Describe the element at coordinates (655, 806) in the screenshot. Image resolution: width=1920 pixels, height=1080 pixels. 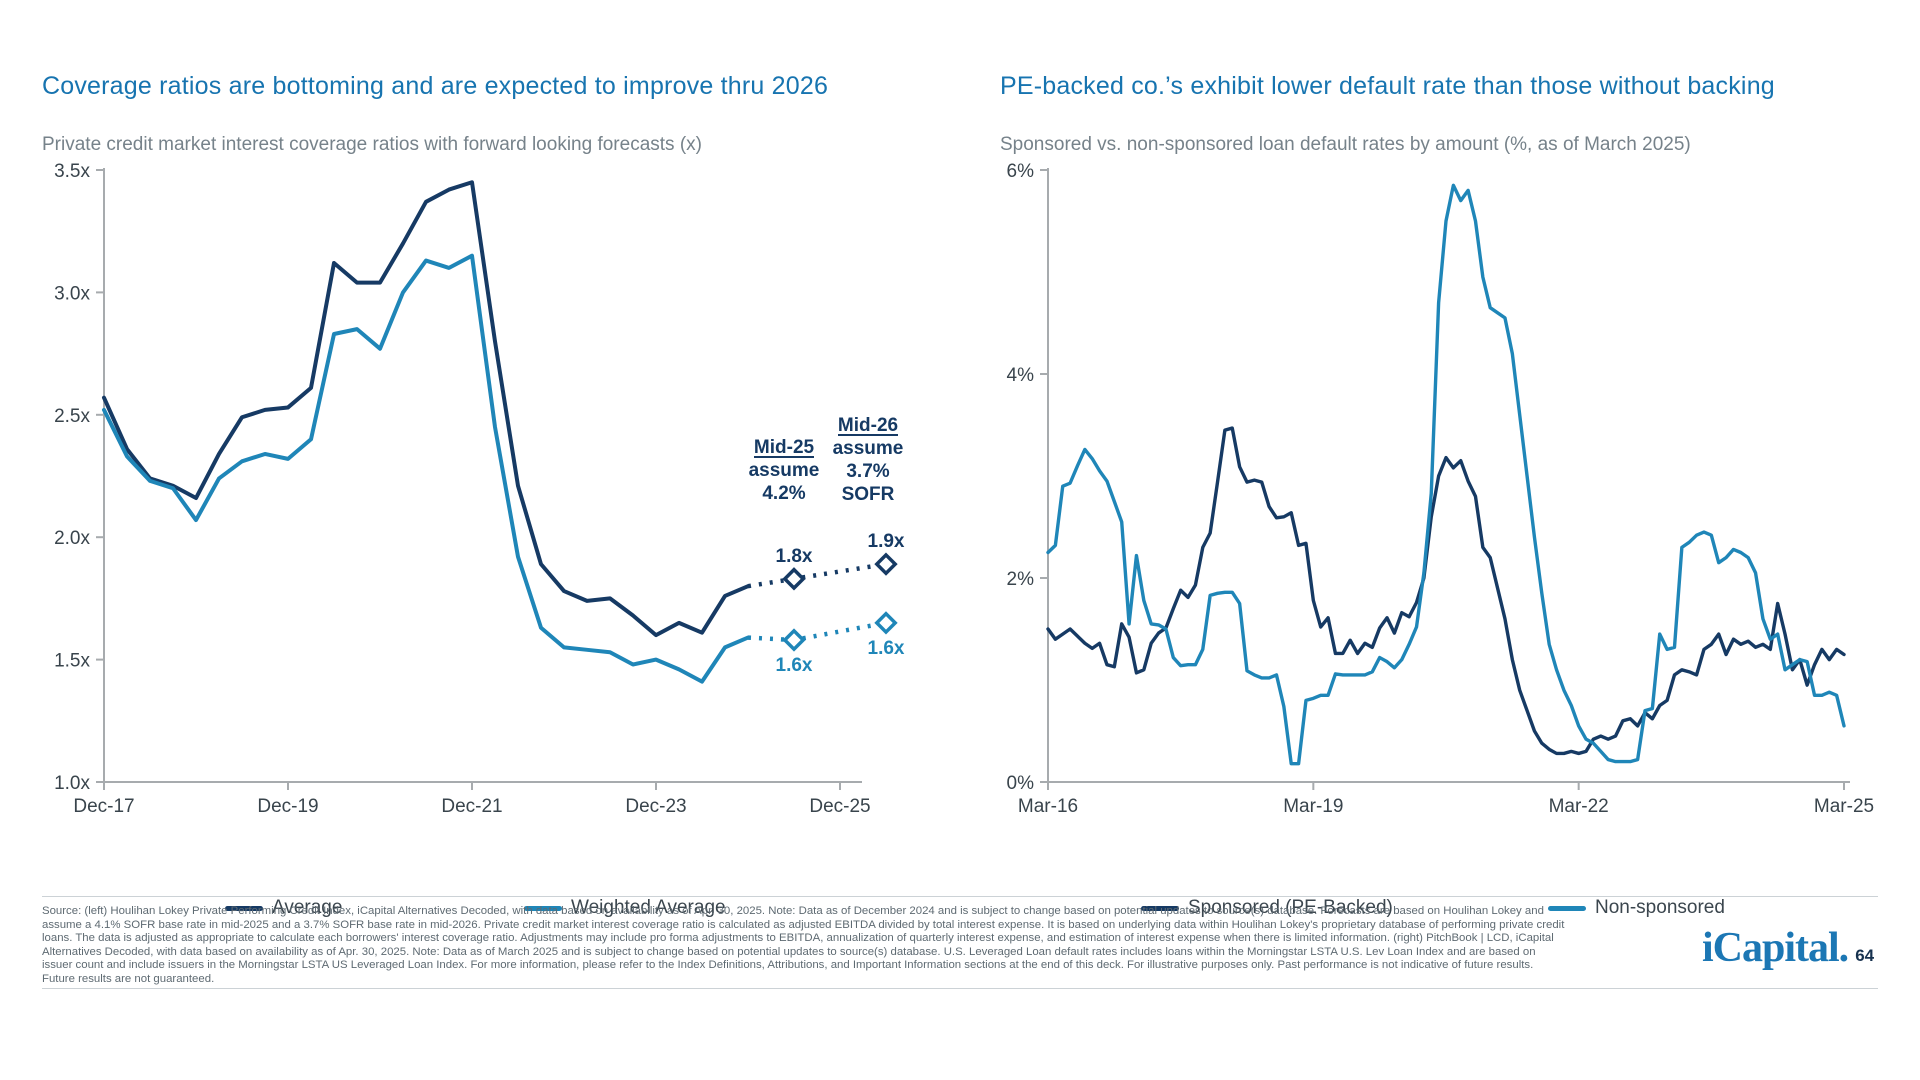
I see `left-x-tick-label: Dec-23` at that location.